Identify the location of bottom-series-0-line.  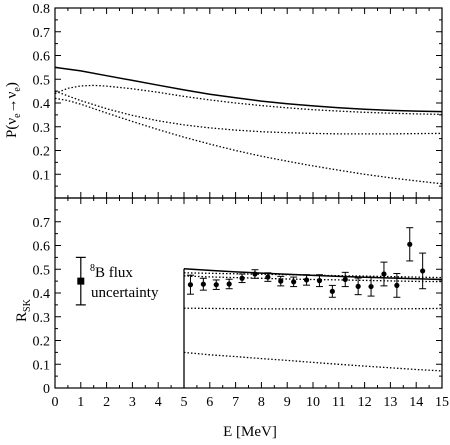
(313, 274).